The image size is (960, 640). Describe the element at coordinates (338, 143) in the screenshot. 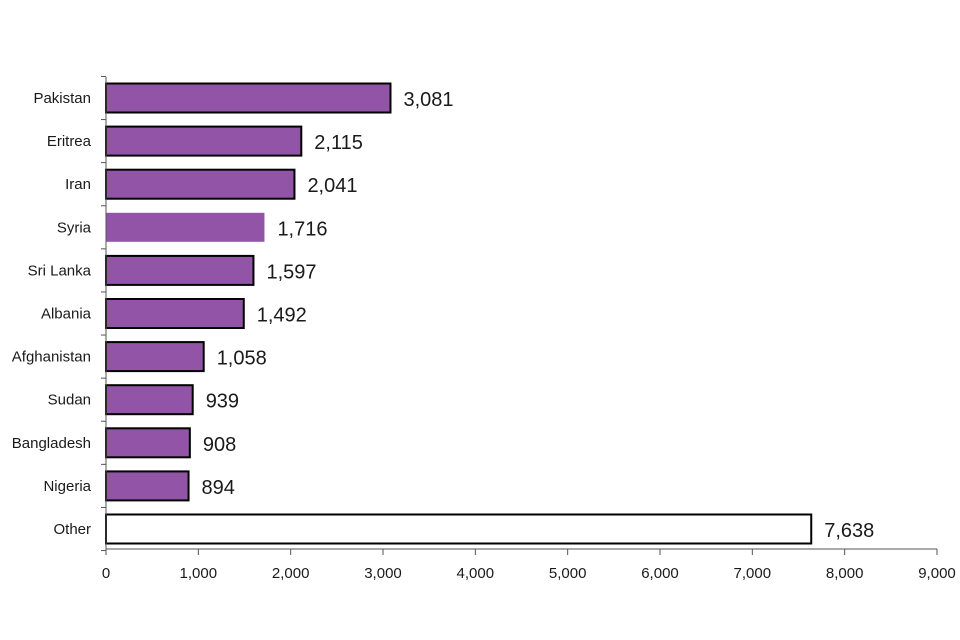

I see `value-label: 2,115` at that location.